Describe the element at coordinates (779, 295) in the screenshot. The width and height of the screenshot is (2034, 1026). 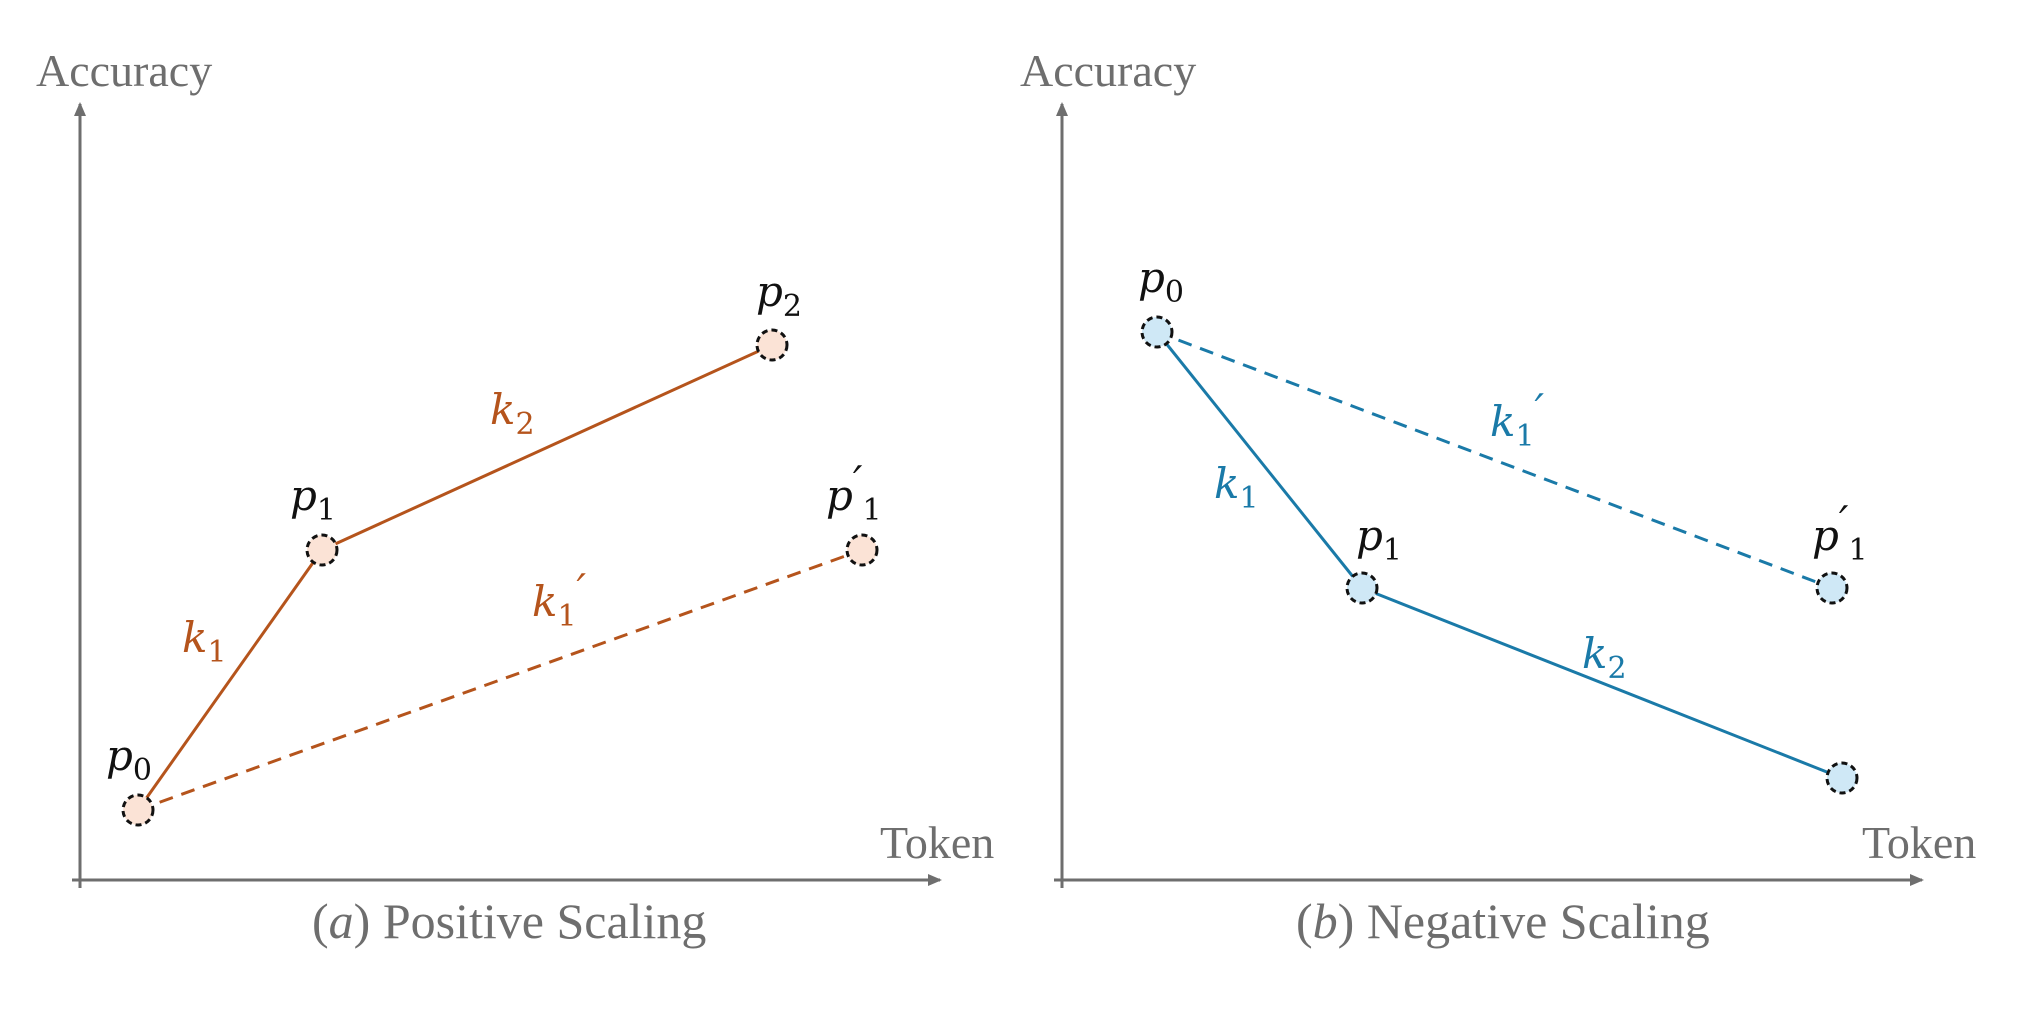
I see `point-p2-label: p2` at that location.